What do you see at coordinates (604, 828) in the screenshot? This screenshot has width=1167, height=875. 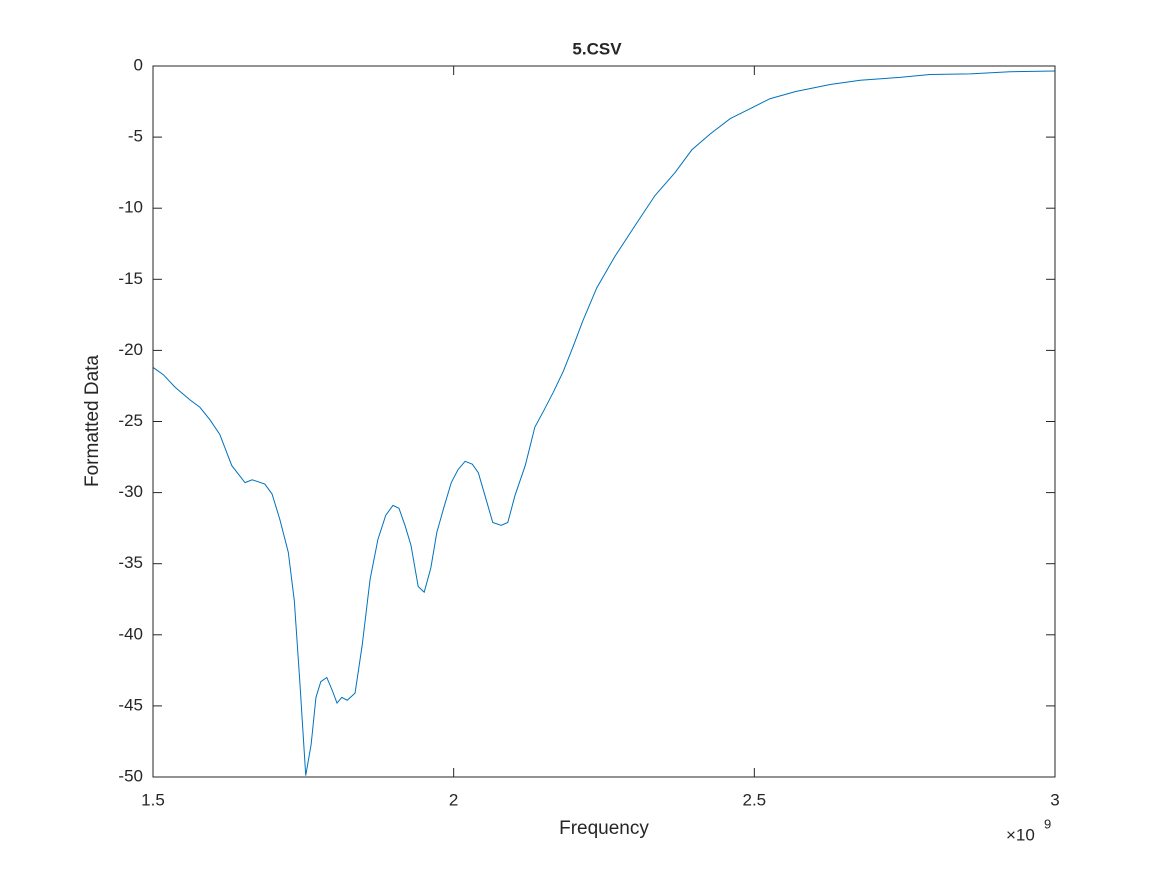 I see `x-axis-label: Frequency` at bounding box center [604, 828].